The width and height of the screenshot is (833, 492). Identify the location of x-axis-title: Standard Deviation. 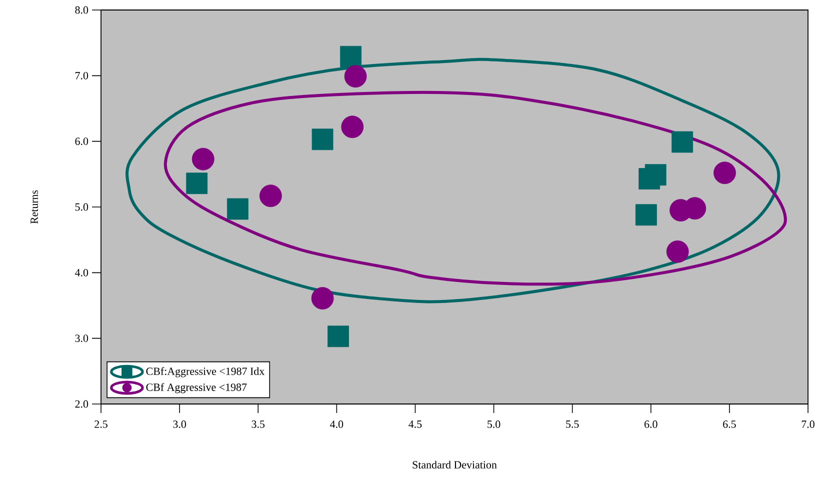
(454, 464).